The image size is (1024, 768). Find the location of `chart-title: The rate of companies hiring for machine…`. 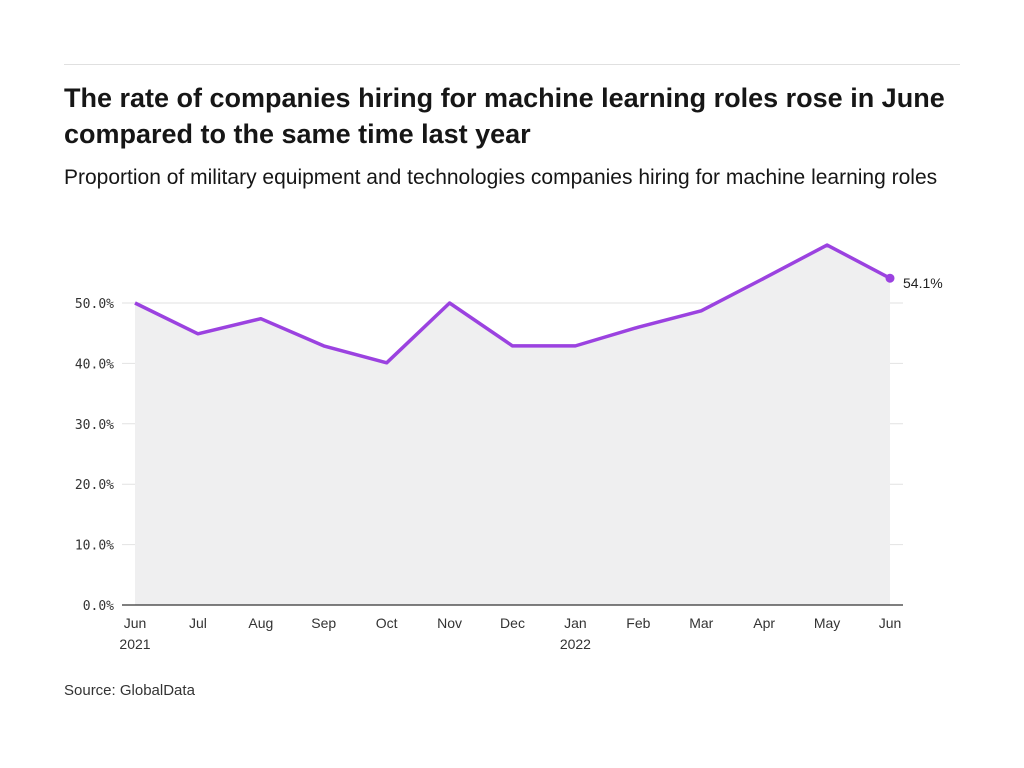

chart-title: The rate of companies hiring for machine… is located at coordinates (504, 116).